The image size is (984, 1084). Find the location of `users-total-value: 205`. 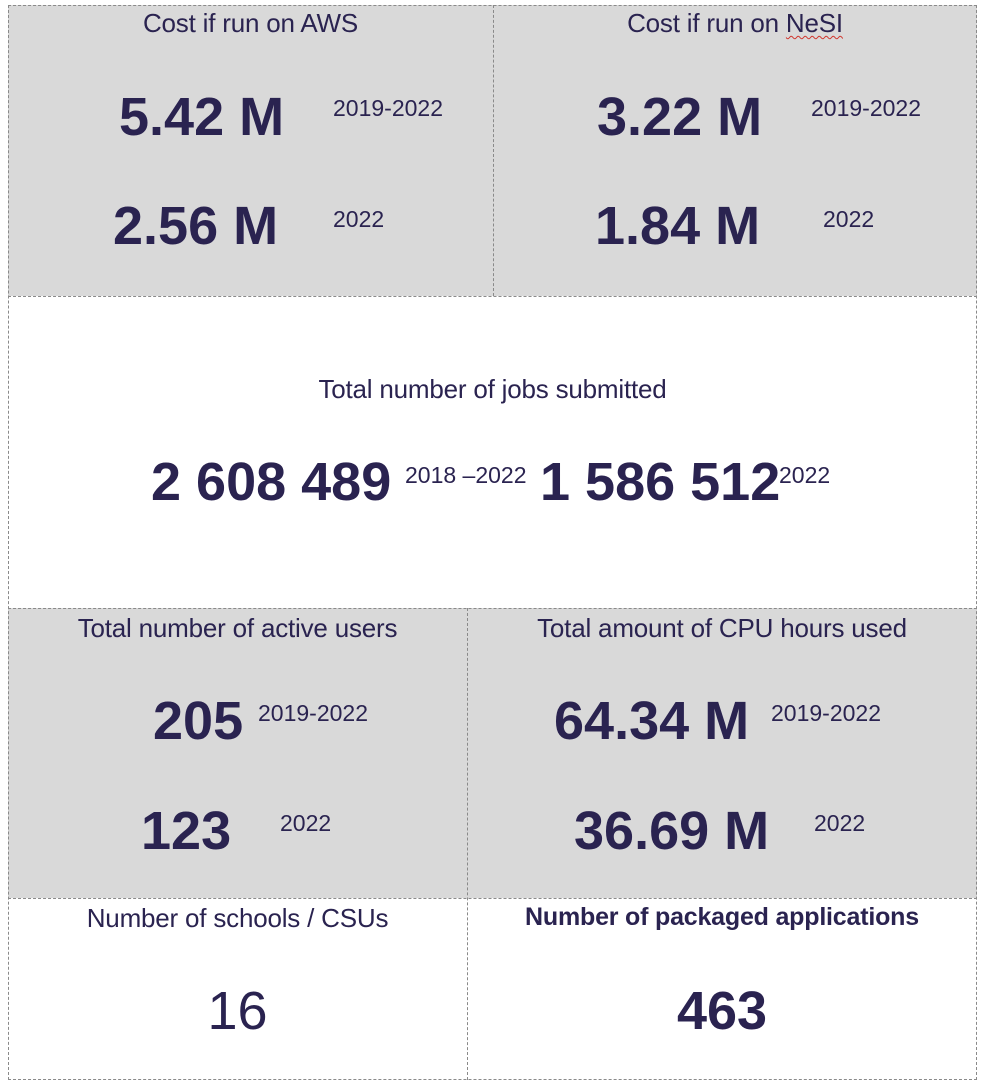

users-total-value: 205 is located at coordinates (198, 721).